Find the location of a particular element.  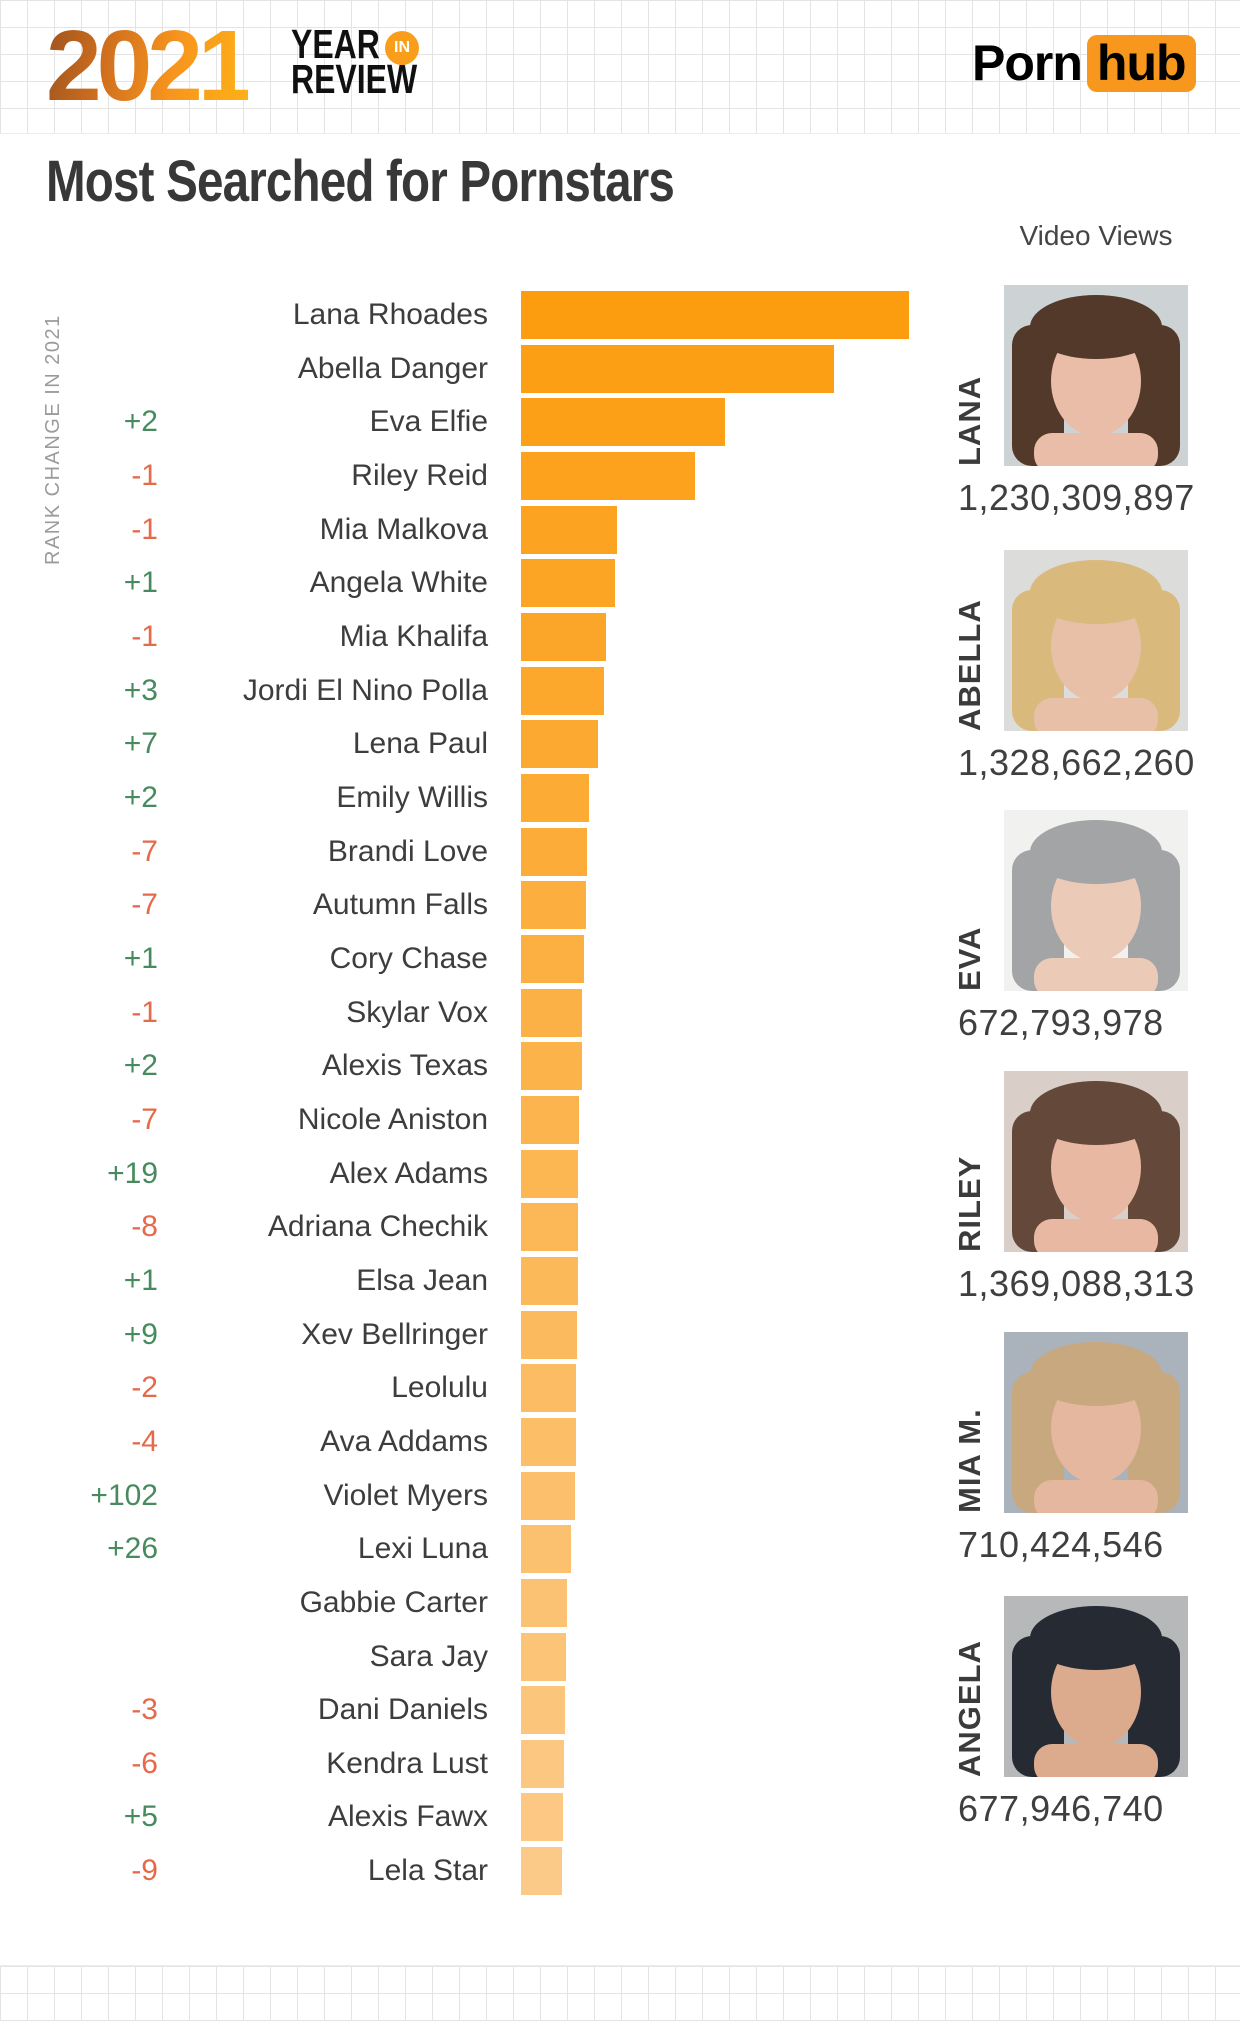

pornstar-name-label: Mia Khalifa is located at coordinates (413, 636).